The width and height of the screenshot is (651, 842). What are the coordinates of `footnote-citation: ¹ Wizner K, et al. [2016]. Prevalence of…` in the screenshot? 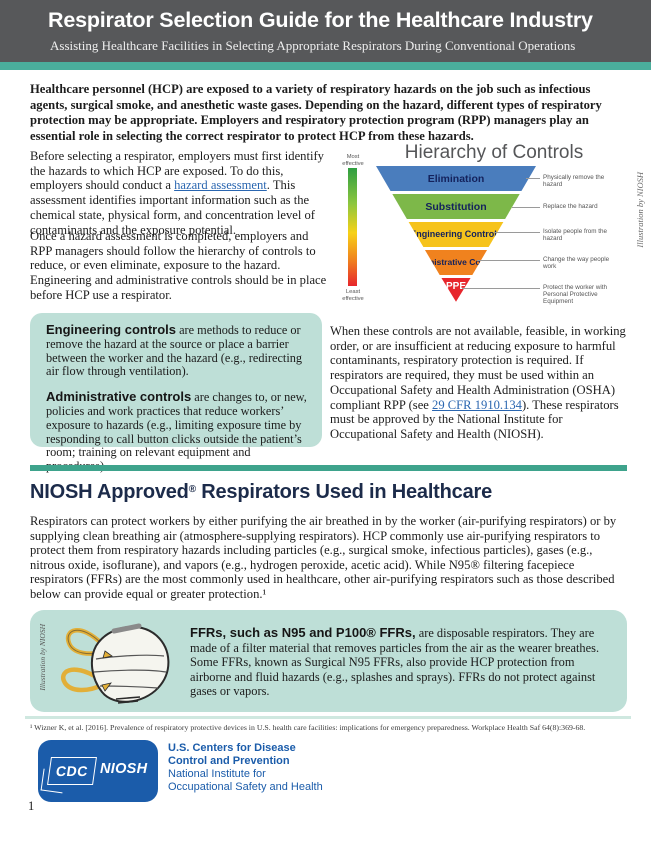 It's located at (308, 727).